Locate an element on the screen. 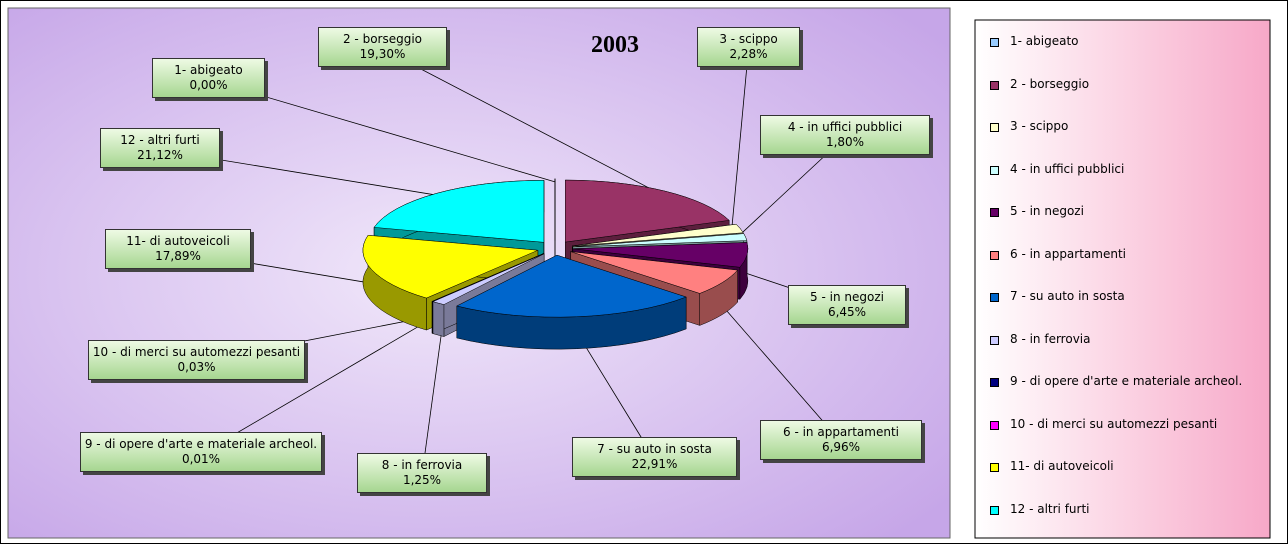 The width and height of the screenshot is (1288, 544). legend-label: 1- abigeato is located at coordinates (1044, 41).